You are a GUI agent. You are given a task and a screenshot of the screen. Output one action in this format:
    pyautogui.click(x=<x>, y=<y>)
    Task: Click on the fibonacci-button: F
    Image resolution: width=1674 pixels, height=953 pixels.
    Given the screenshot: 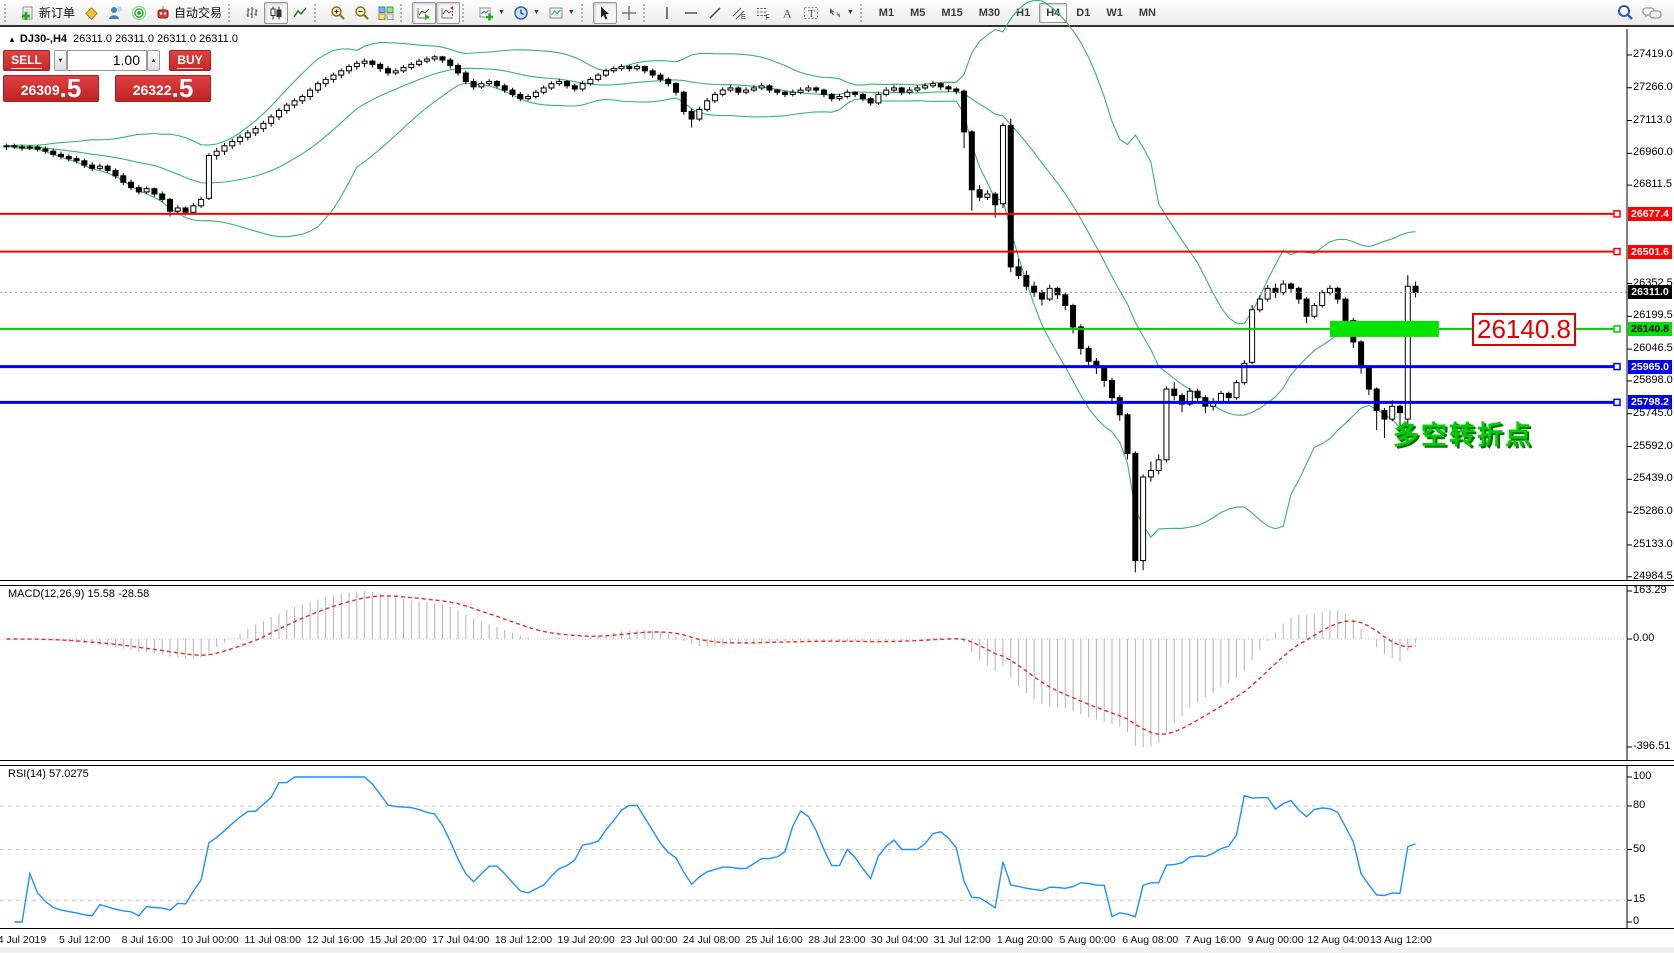 What is the action you would take?
    pyautogui.click(x=763, y=13)
    